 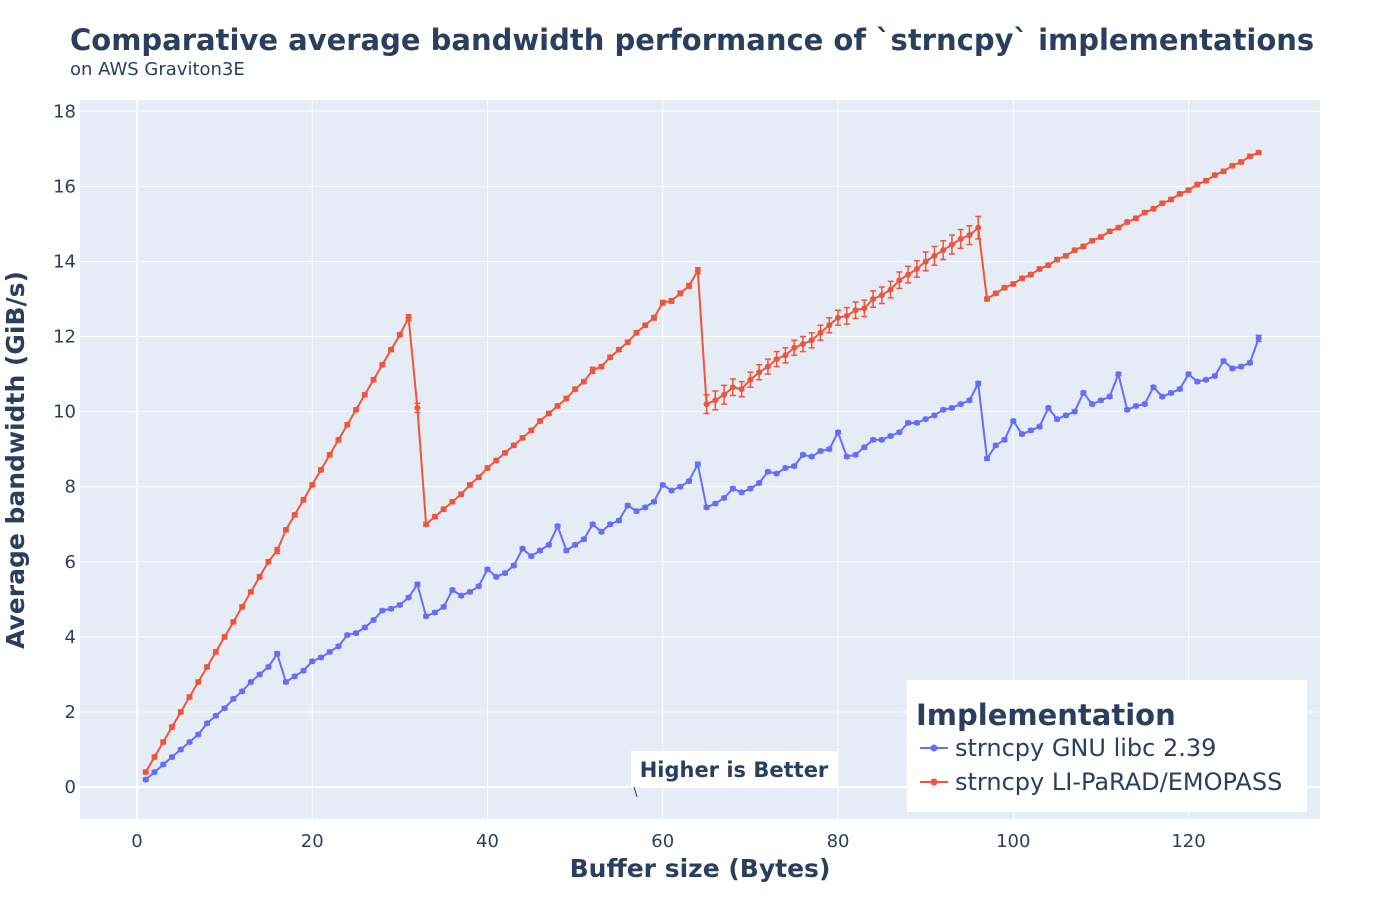 What do you see at coordinates (1013, 841) in the screenshot?
I see `x-tick-label: 100` at bounding box center [1013, 841].